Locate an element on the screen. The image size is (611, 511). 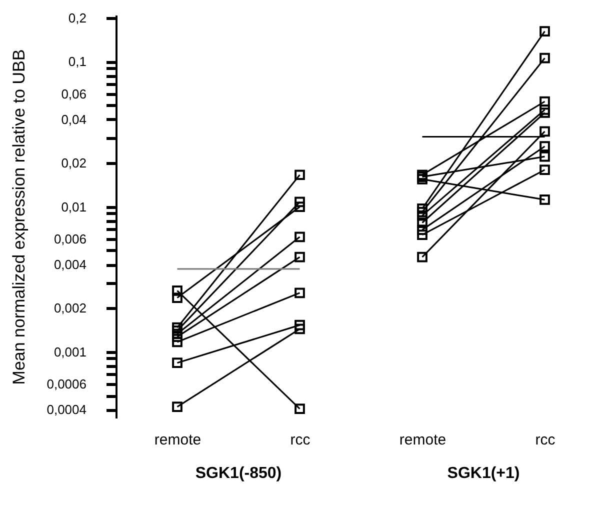
y-tick-label: 0,002 is located at coordinates (70, 308).